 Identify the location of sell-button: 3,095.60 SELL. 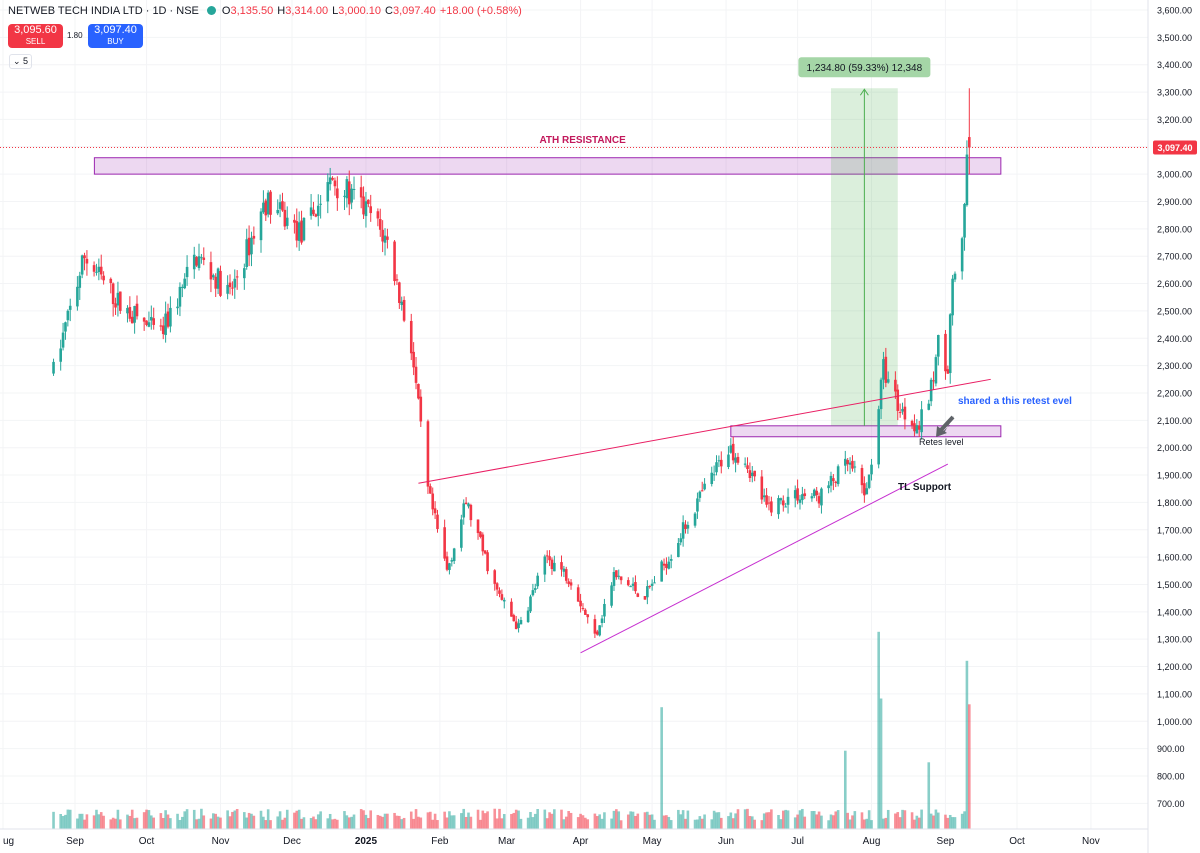
(35, 36).